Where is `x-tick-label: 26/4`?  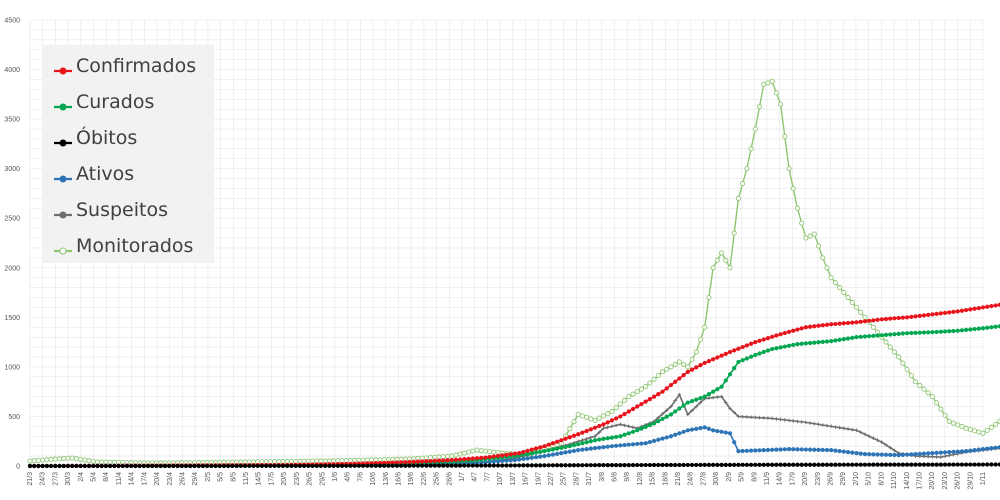
x-tick-label: 26/4 is located at coordinates (182, 479).